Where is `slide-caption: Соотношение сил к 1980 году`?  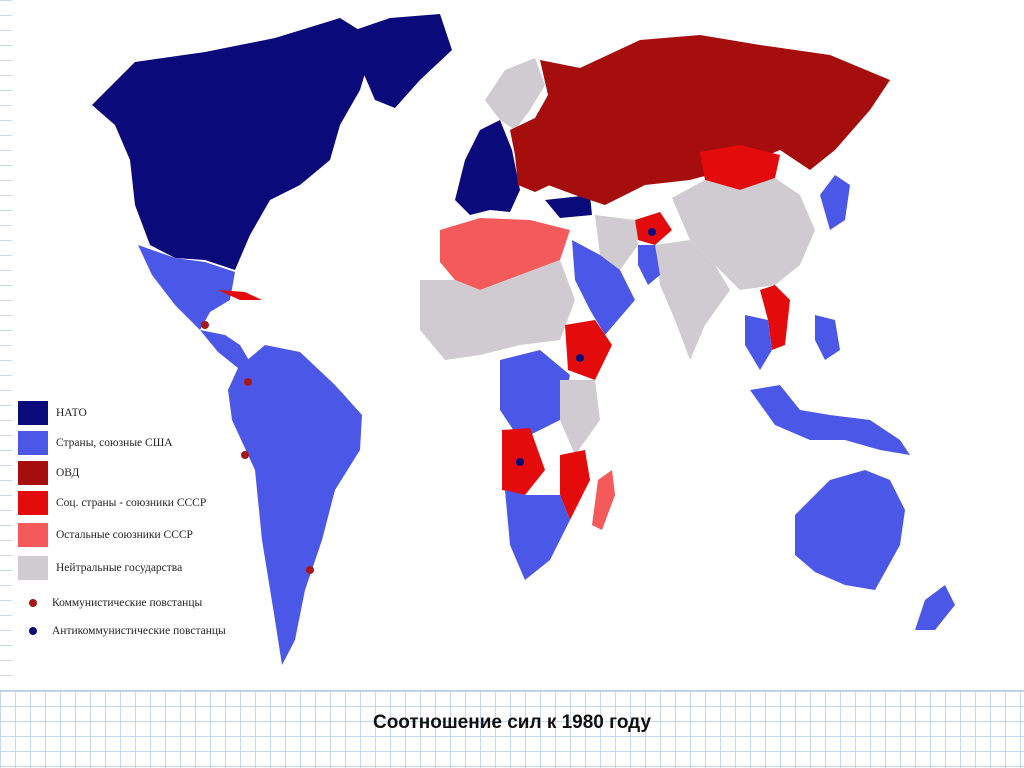 slide-caption: Соотношение сил к 1980 году is located at coordinates (512, 722).